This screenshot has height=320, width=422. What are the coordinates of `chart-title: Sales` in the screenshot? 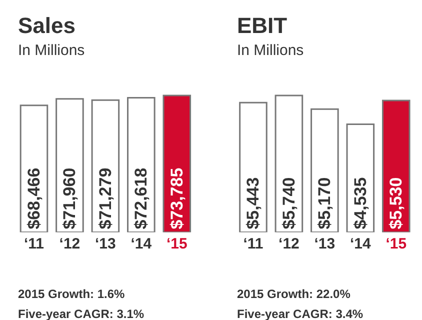 It's located at (47, 25).